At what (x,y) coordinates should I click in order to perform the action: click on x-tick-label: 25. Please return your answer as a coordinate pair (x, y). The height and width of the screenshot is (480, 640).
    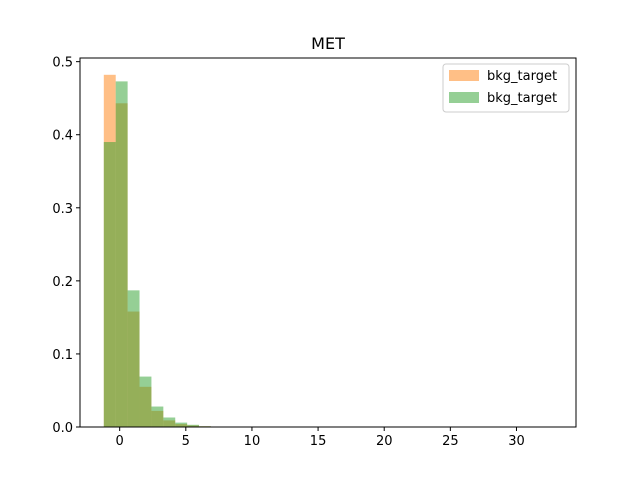
    Looking at the image, I should click on (450, 441).